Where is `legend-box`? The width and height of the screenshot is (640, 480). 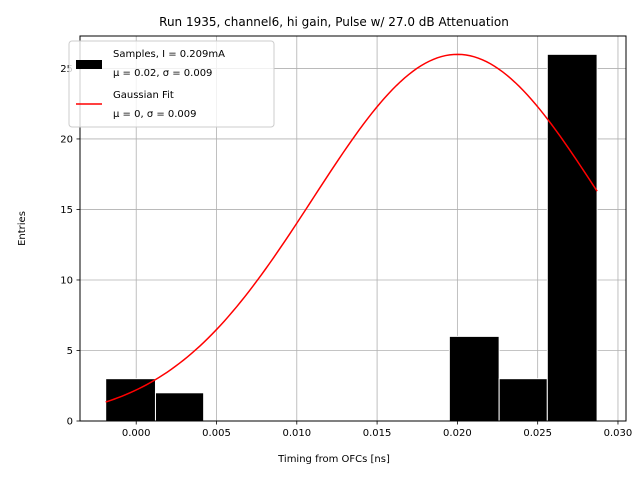
legend-box is located at coordinates (171, 84).